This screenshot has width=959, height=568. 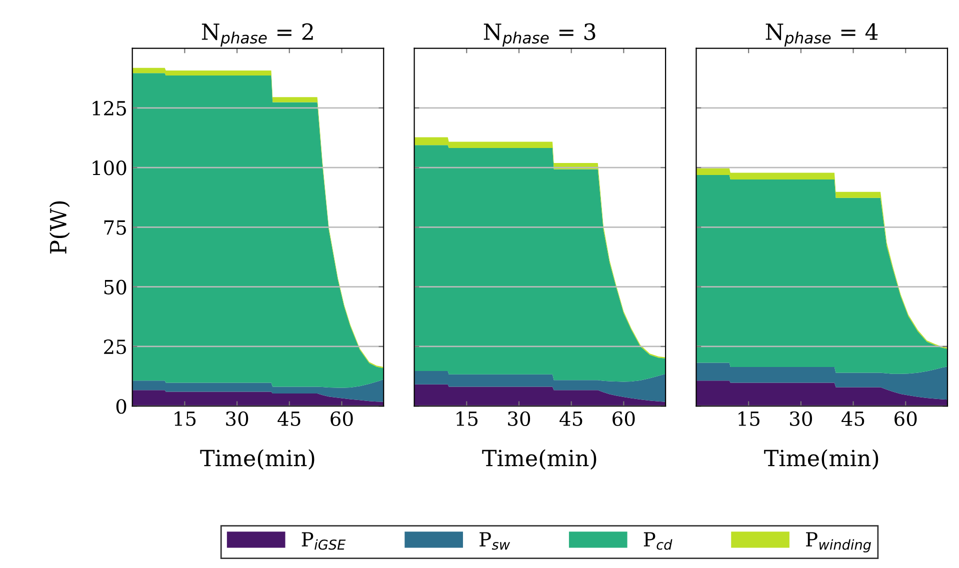 What do you see at coordinates (121, 406) in the screenshot?
I see `y-tick-label: 0` at bounding box center [121, 406].